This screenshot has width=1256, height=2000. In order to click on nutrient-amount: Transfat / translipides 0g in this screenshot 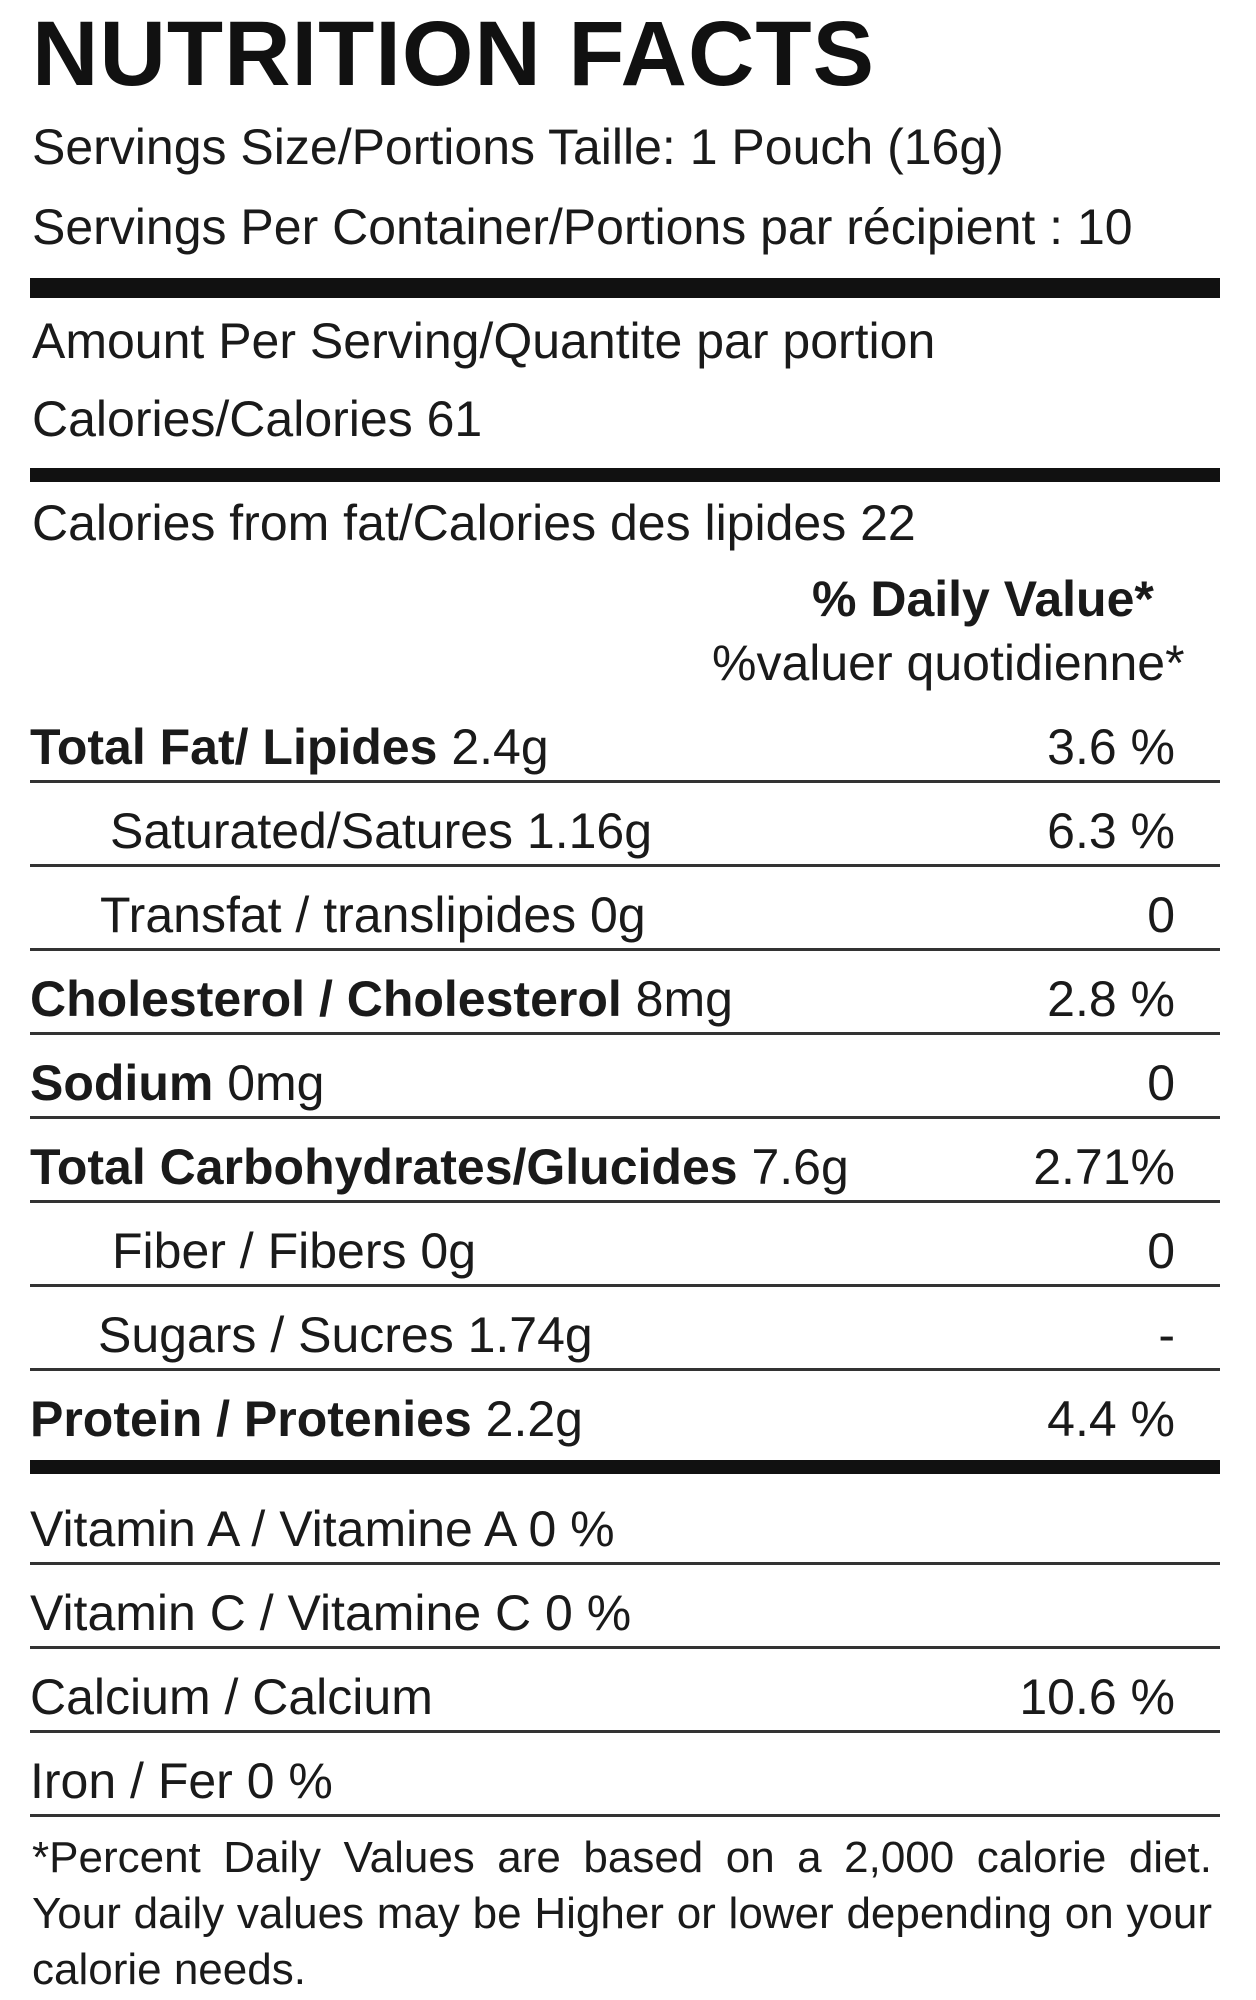, I will do `click(373, 915)`.